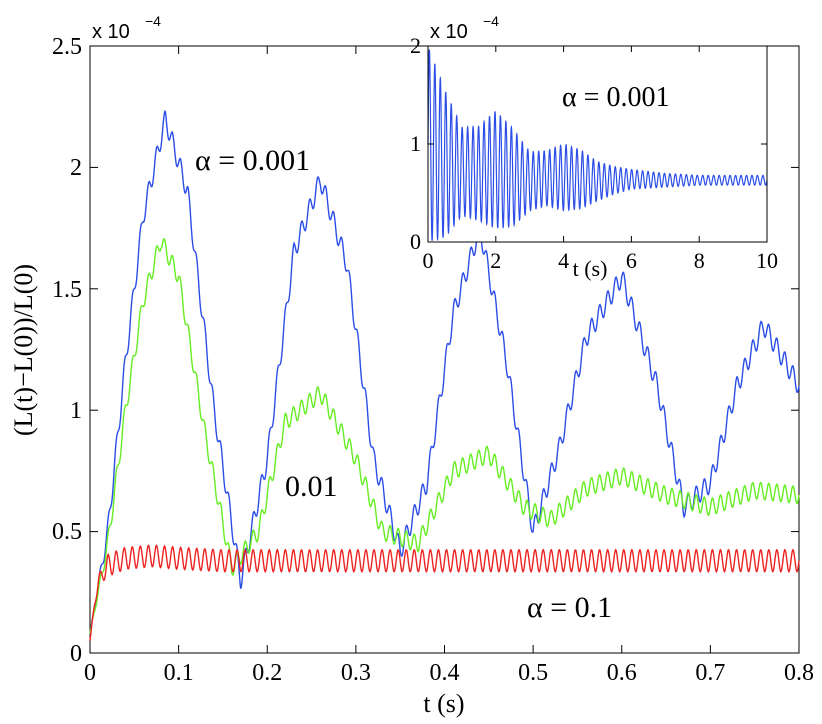  I want to click on inset-y-multiplier-exponent: −4, so click(491, 21).